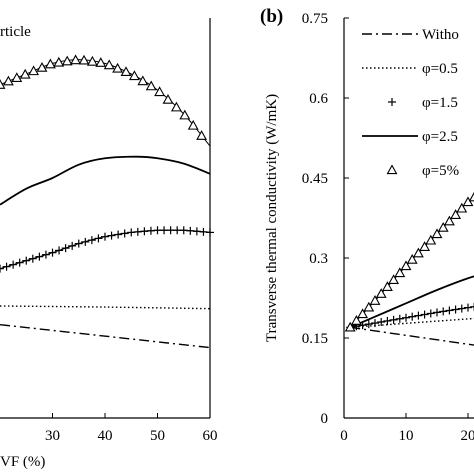  Describe the element at coordinates (410, 103) in the screenshot. I see `legend: Witho φ=0.5 φ=1.5 φ=2.5 φ=5%` at that location.